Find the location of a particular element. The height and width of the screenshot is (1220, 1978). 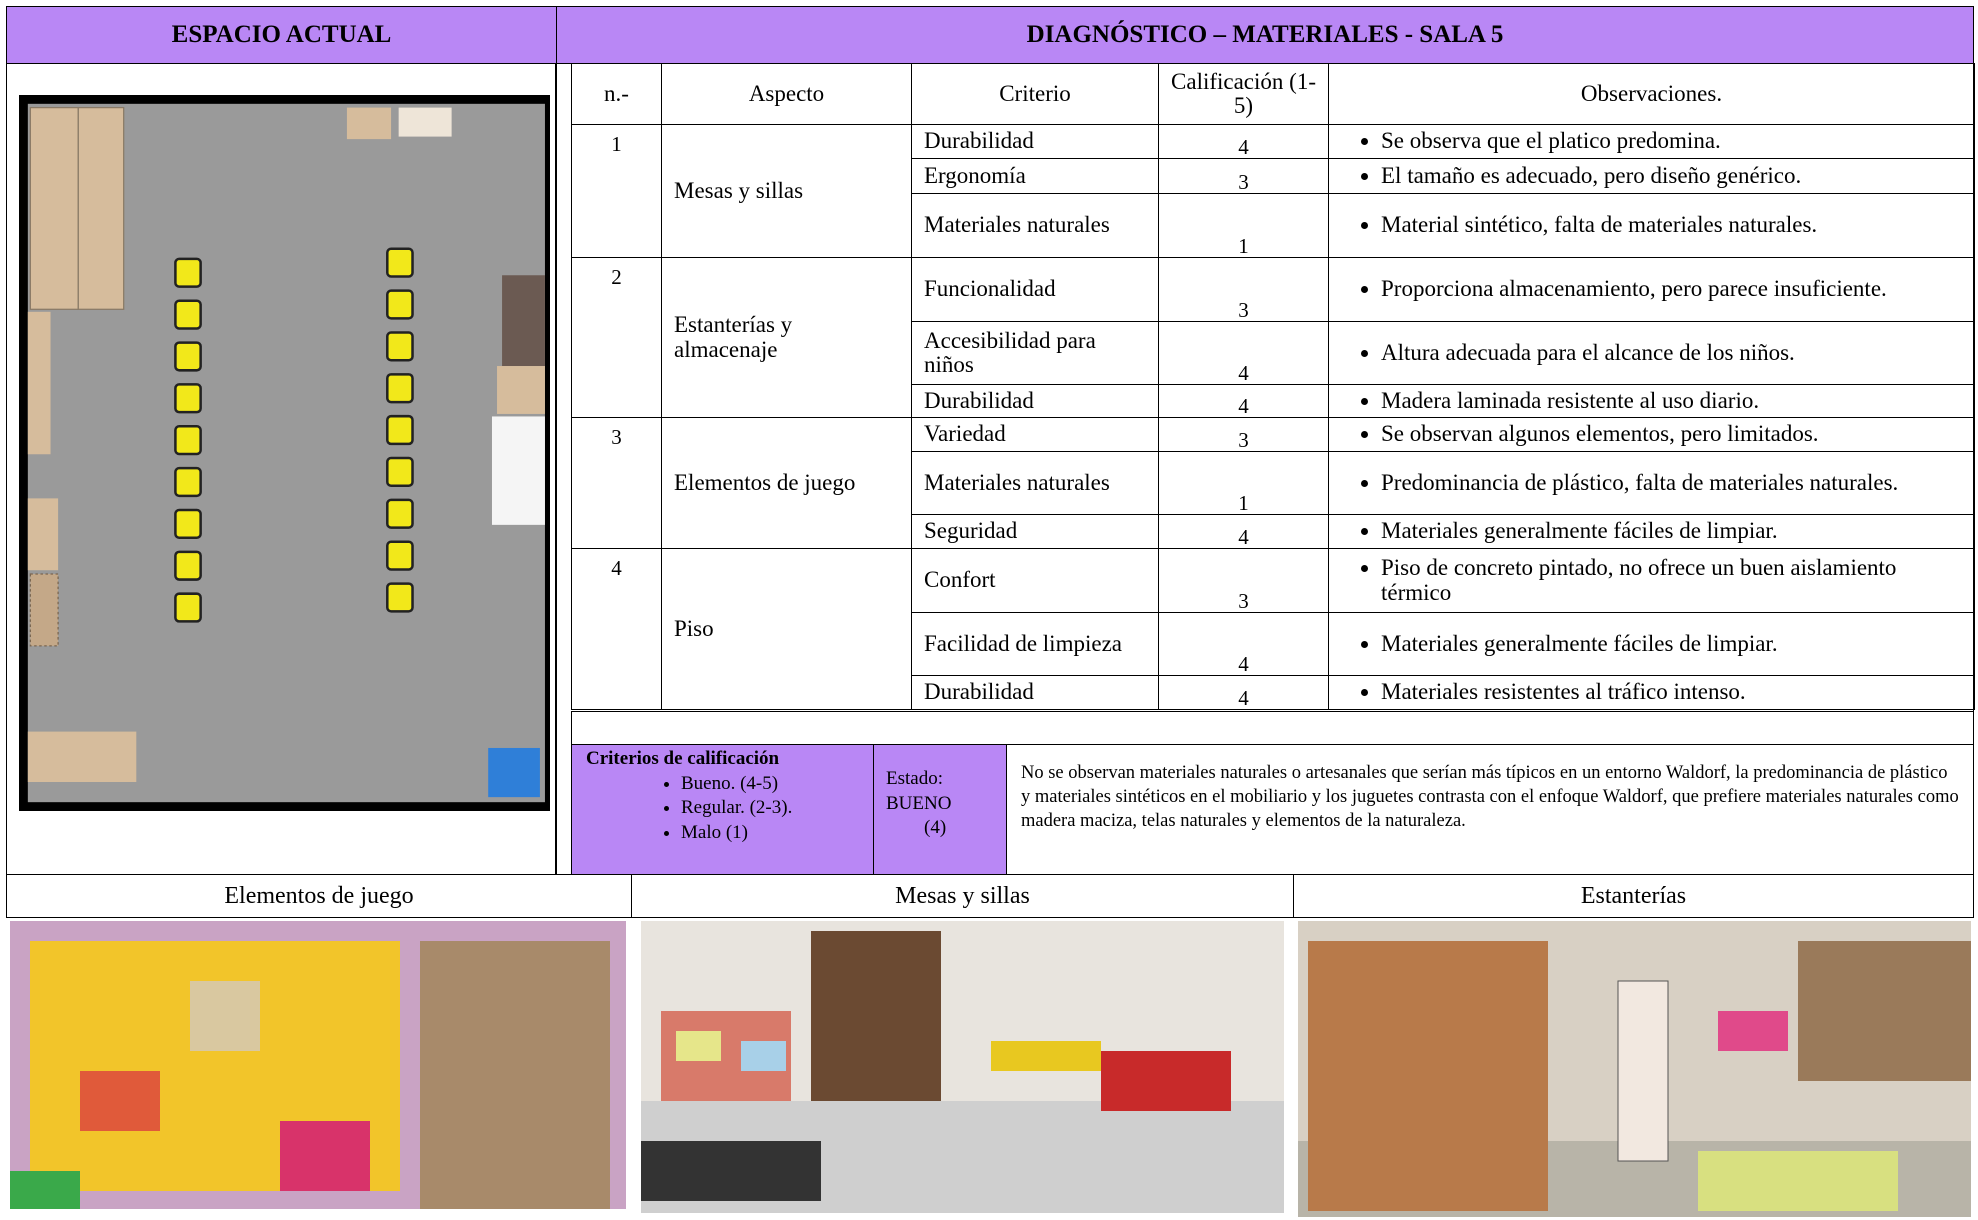

group-number: 2 is located at coordinates (616, 337).